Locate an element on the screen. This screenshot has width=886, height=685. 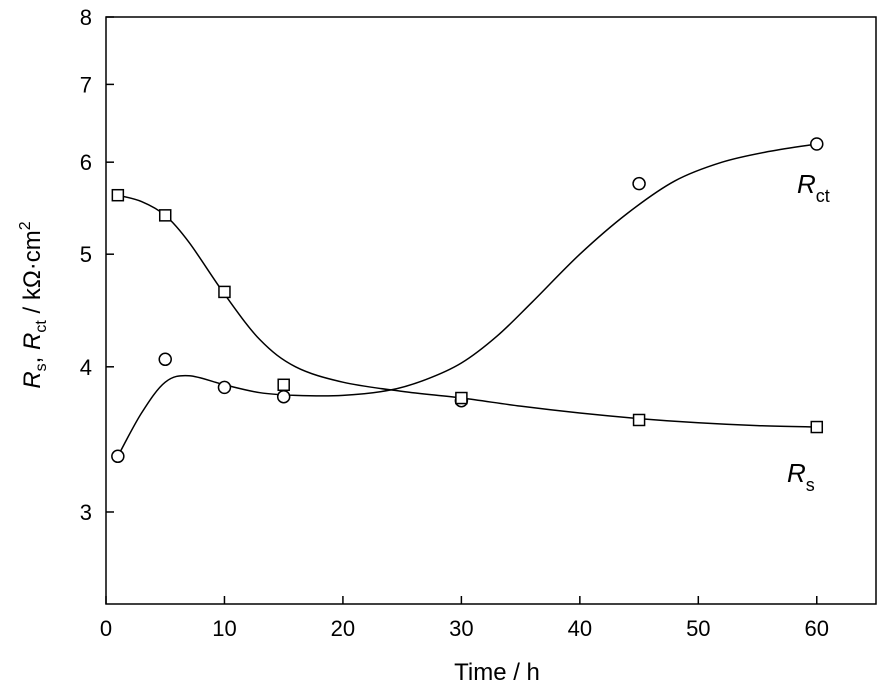
y-tick-label: 5 is located at coordinates (86, 254).